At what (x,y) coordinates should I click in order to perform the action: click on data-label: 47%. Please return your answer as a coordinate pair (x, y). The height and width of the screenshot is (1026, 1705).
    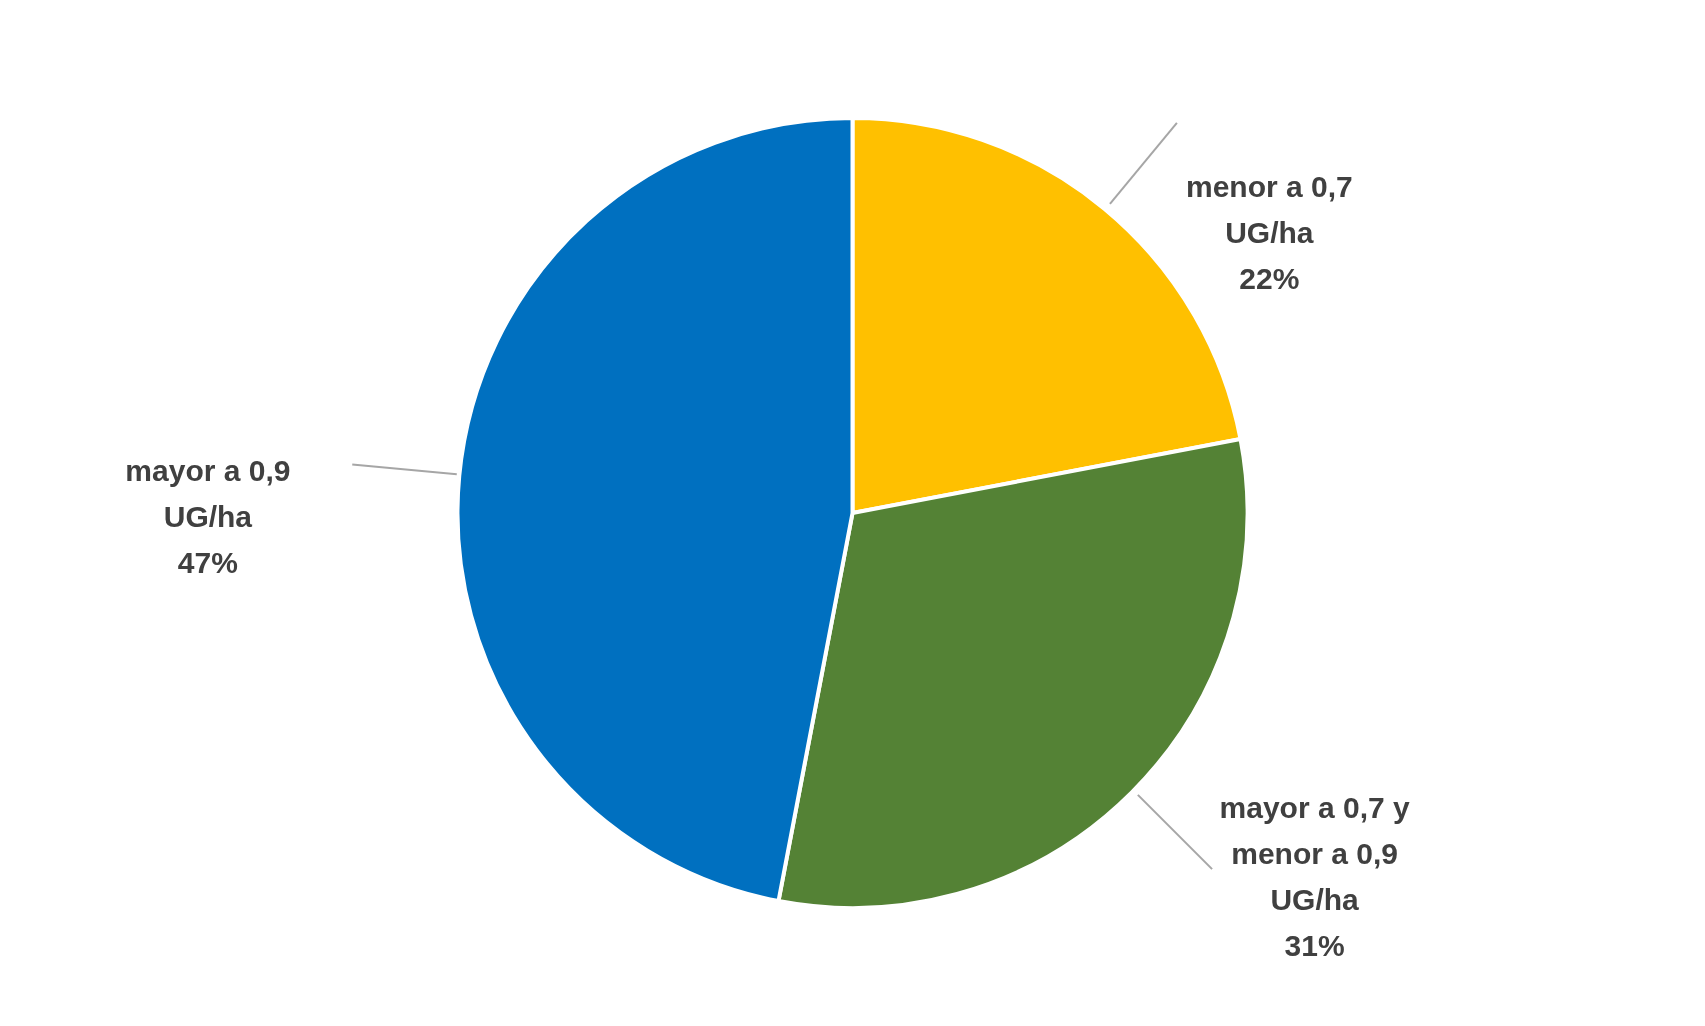
    Looking at the image, I should click on (207, 563).